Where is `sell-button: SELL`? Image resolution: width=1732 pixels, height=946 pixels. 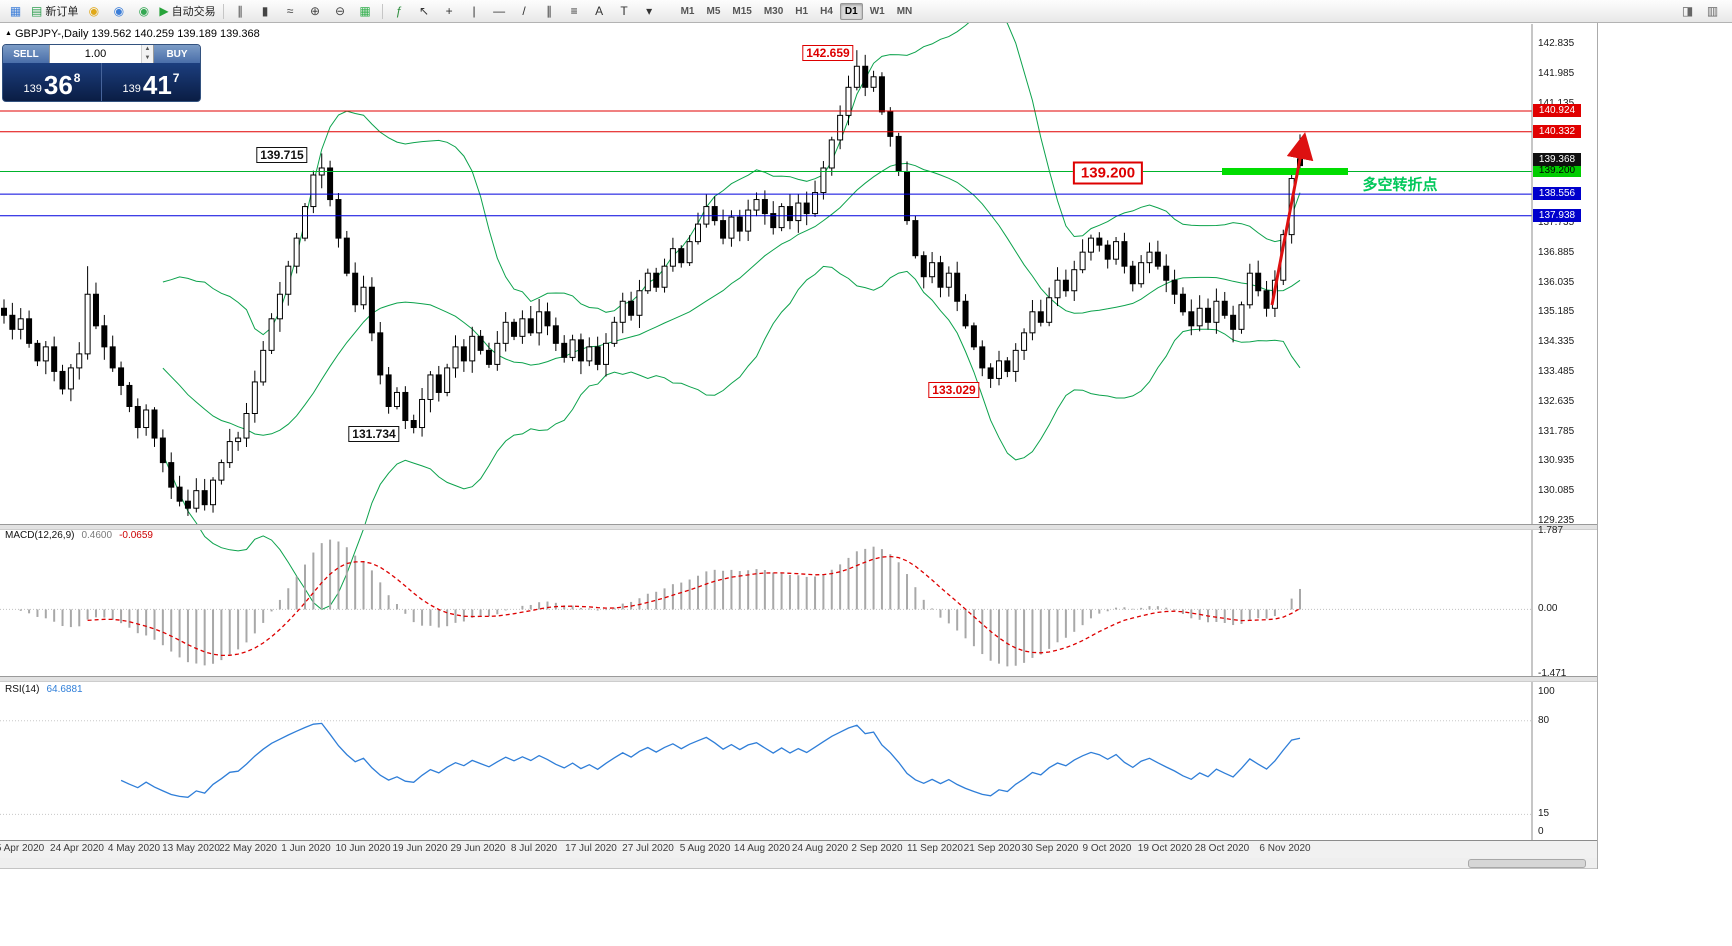
sell-button: SELL is located at coordinates (26, 54).